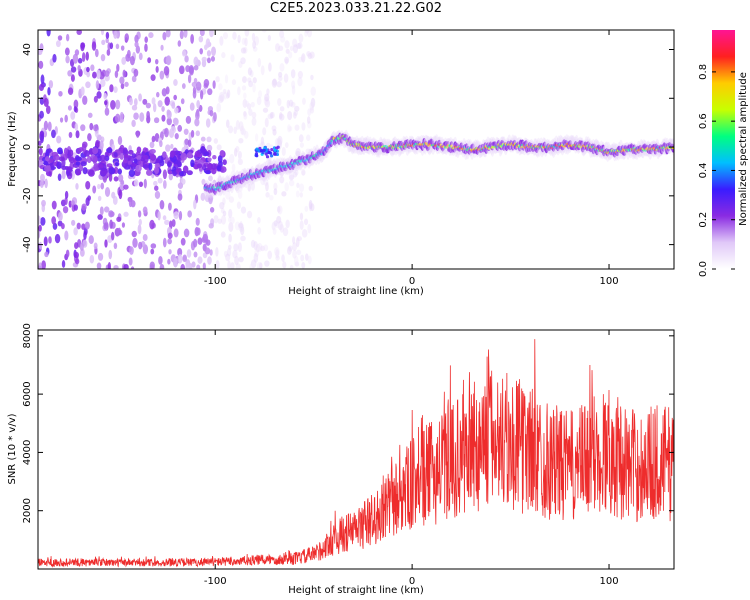 This screenshot has height=600, width=750. Describe the element at coordinates (12, 149) in the screenshot. I see `spectrogram-y-label: Frequency (Hz)` at that location.